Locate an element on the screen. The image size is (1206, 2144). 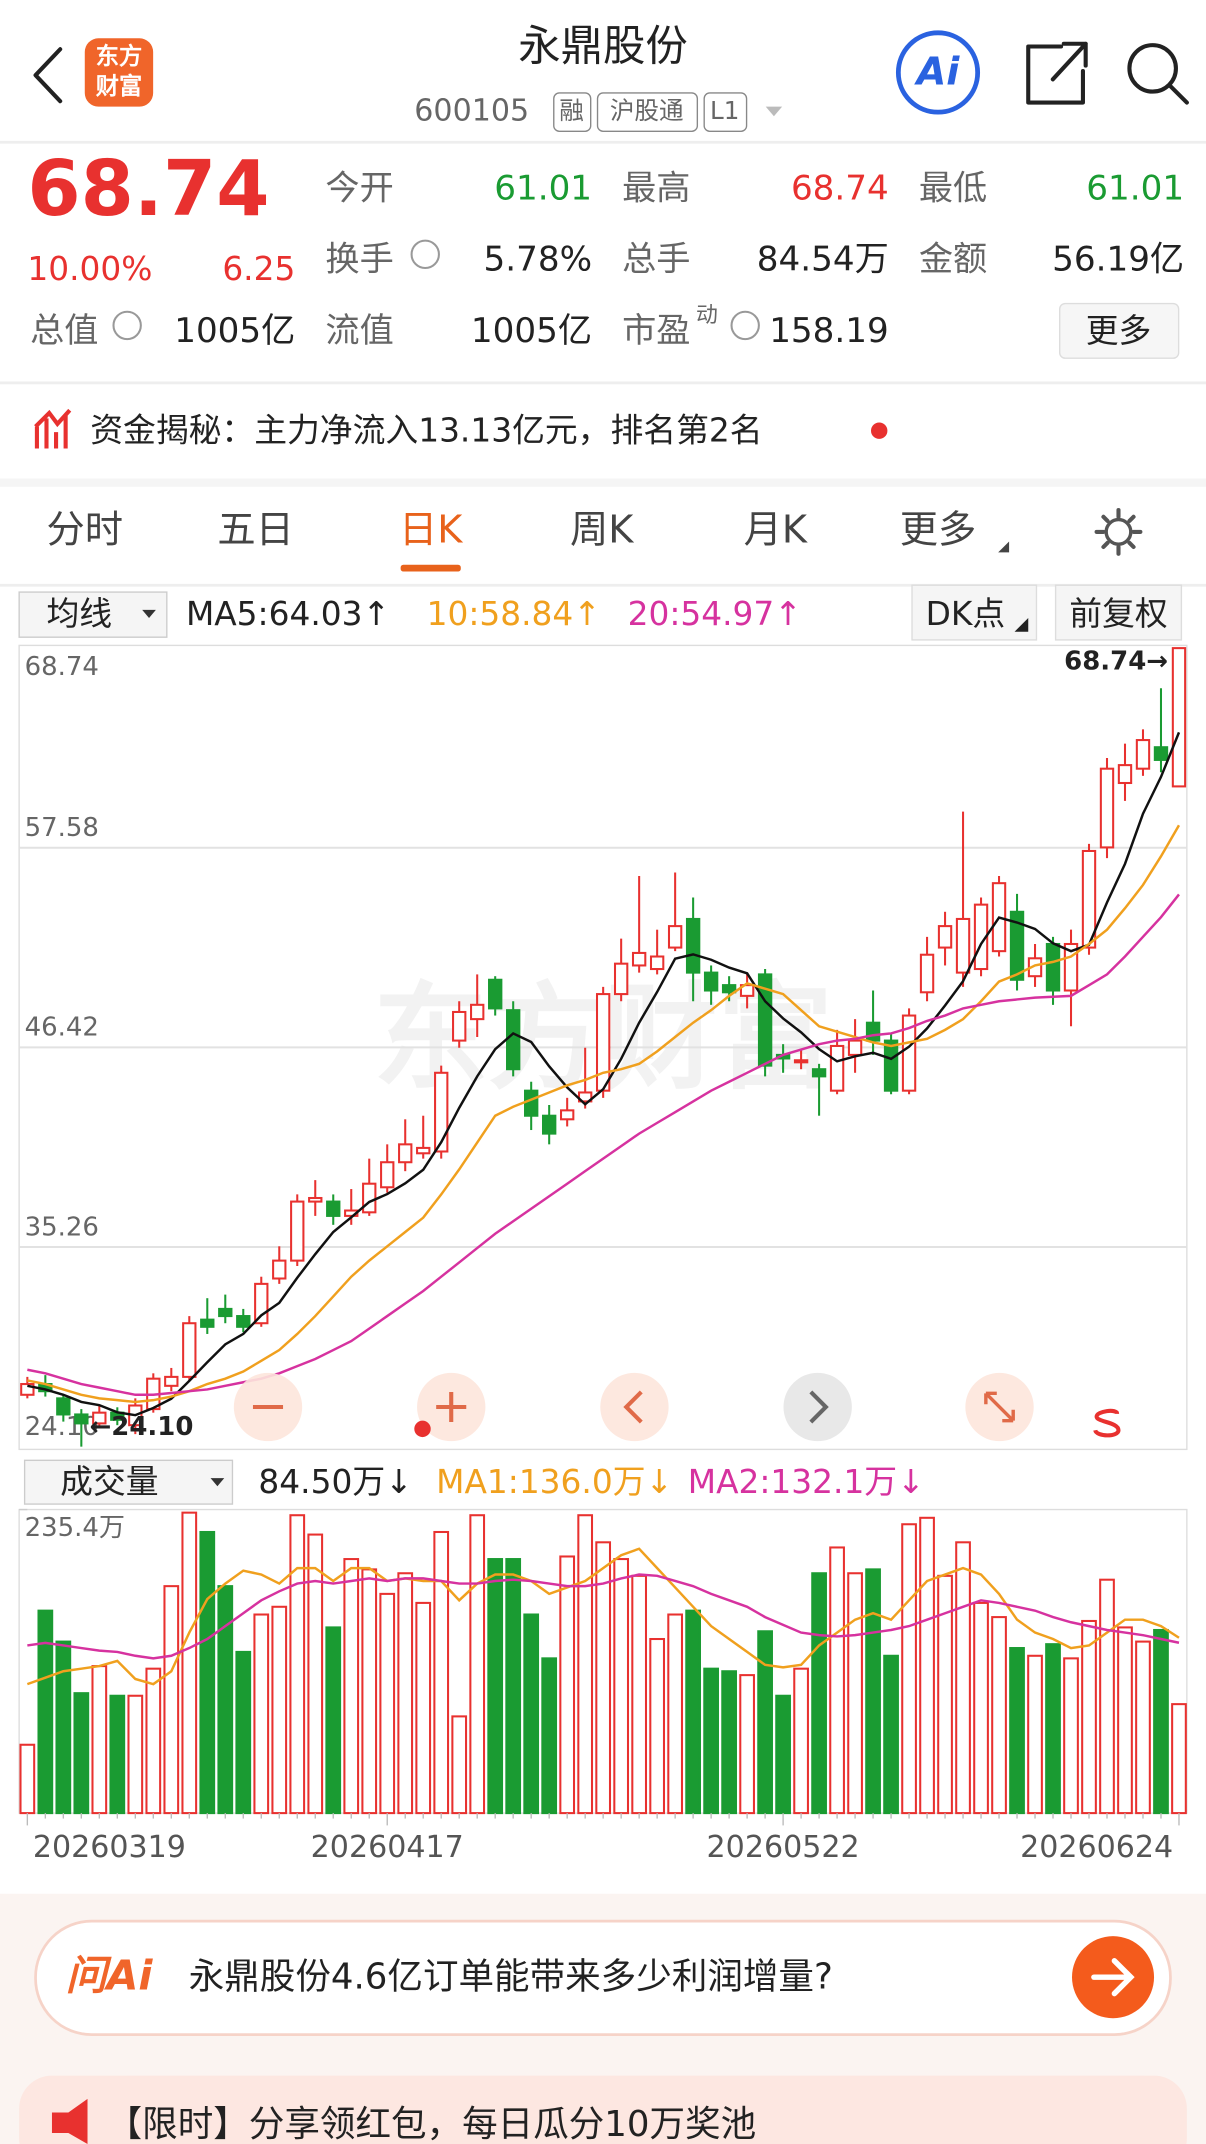
x-tick-label: 20260319 is located at coordinates (109, 1847).